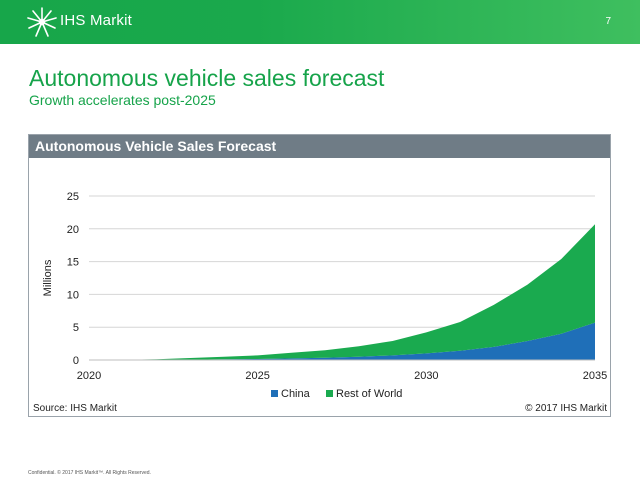 The image size is (640, 480). I want to click on x-tick-label: 2035, so click(595, 376).